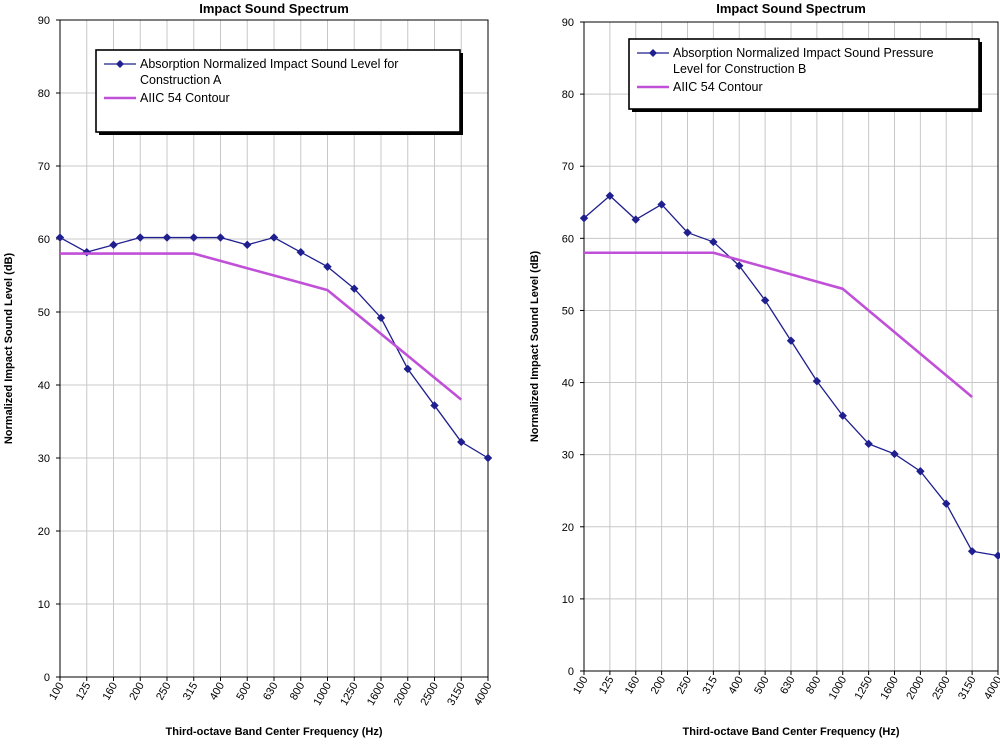  I want to click on y-axis-label: Normalized Impact Sound Level (dB), so click(9, 349).